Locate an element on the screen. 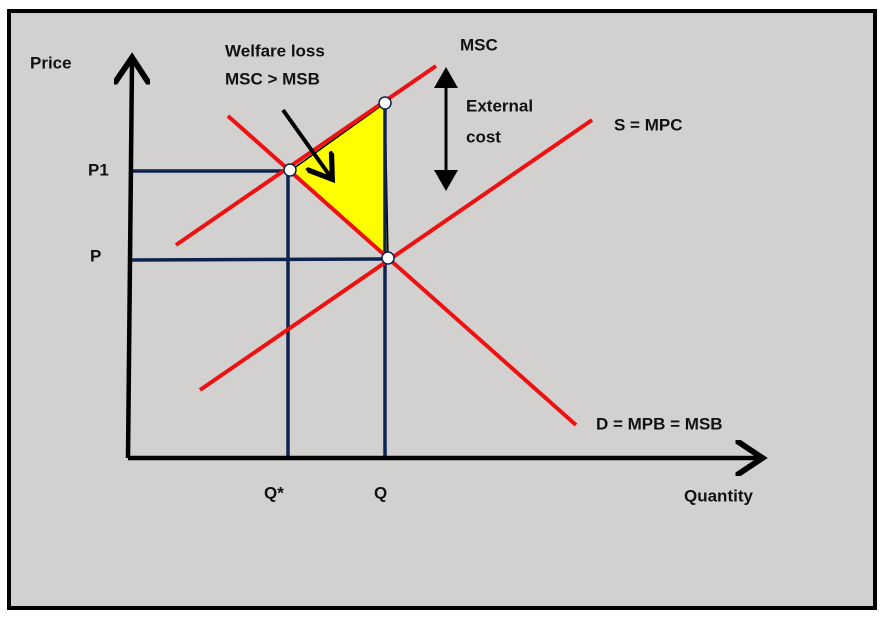 Image resolution: width=880 pixels, height=618 pixels. annotation: Welfare loss is located at coordinates (275, 50).